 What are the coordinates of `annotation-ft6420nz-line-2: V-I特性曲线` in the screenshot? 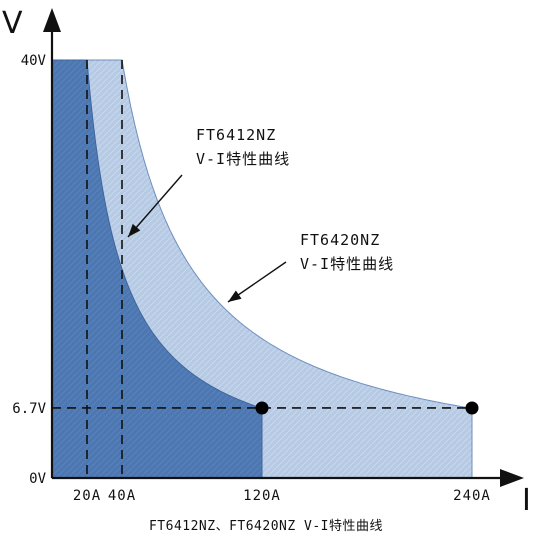 It's located at (347, 264).